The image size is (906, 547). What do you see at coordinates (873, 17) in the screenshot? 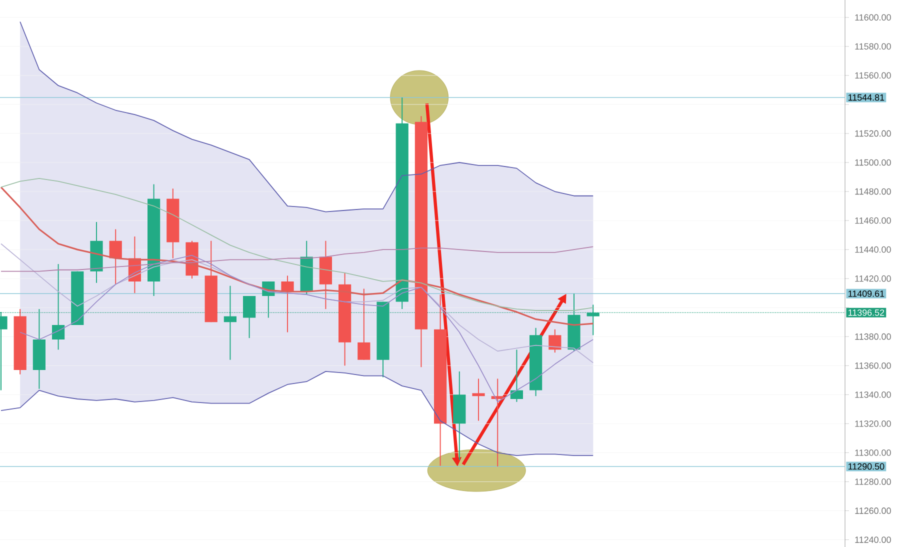
I see `y-tick-label: 11600.00` at bounding box center [873, 17].